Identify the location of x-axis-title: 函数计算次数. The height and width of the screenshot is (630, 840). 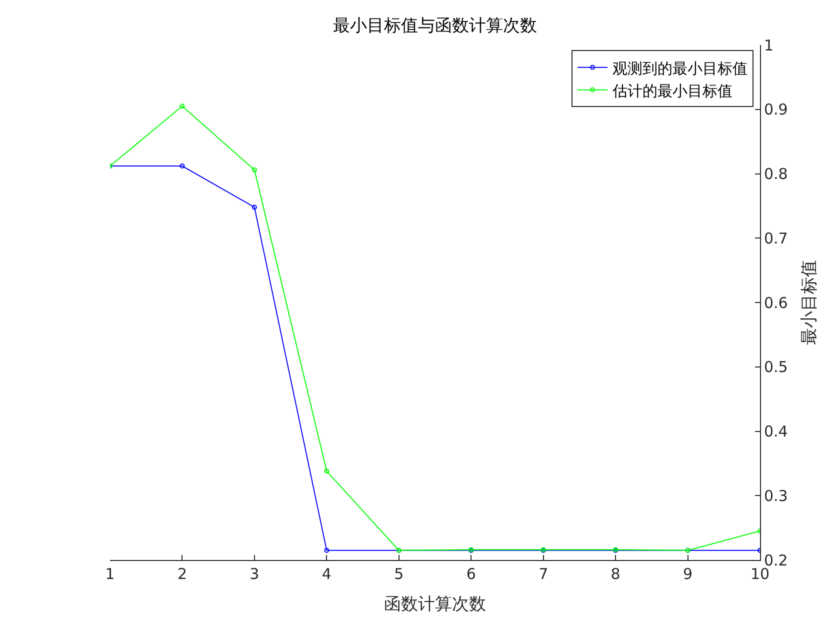
(435, 604).